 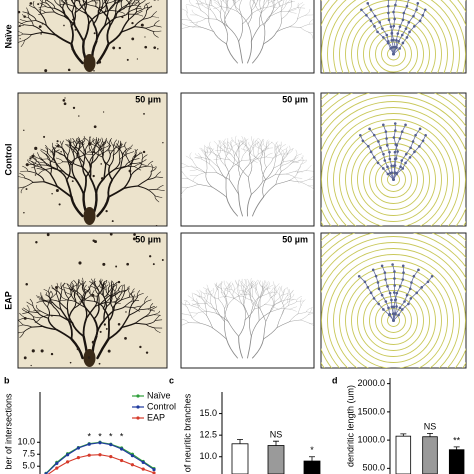 I want to click on series-line, so click(x=100, y=457).